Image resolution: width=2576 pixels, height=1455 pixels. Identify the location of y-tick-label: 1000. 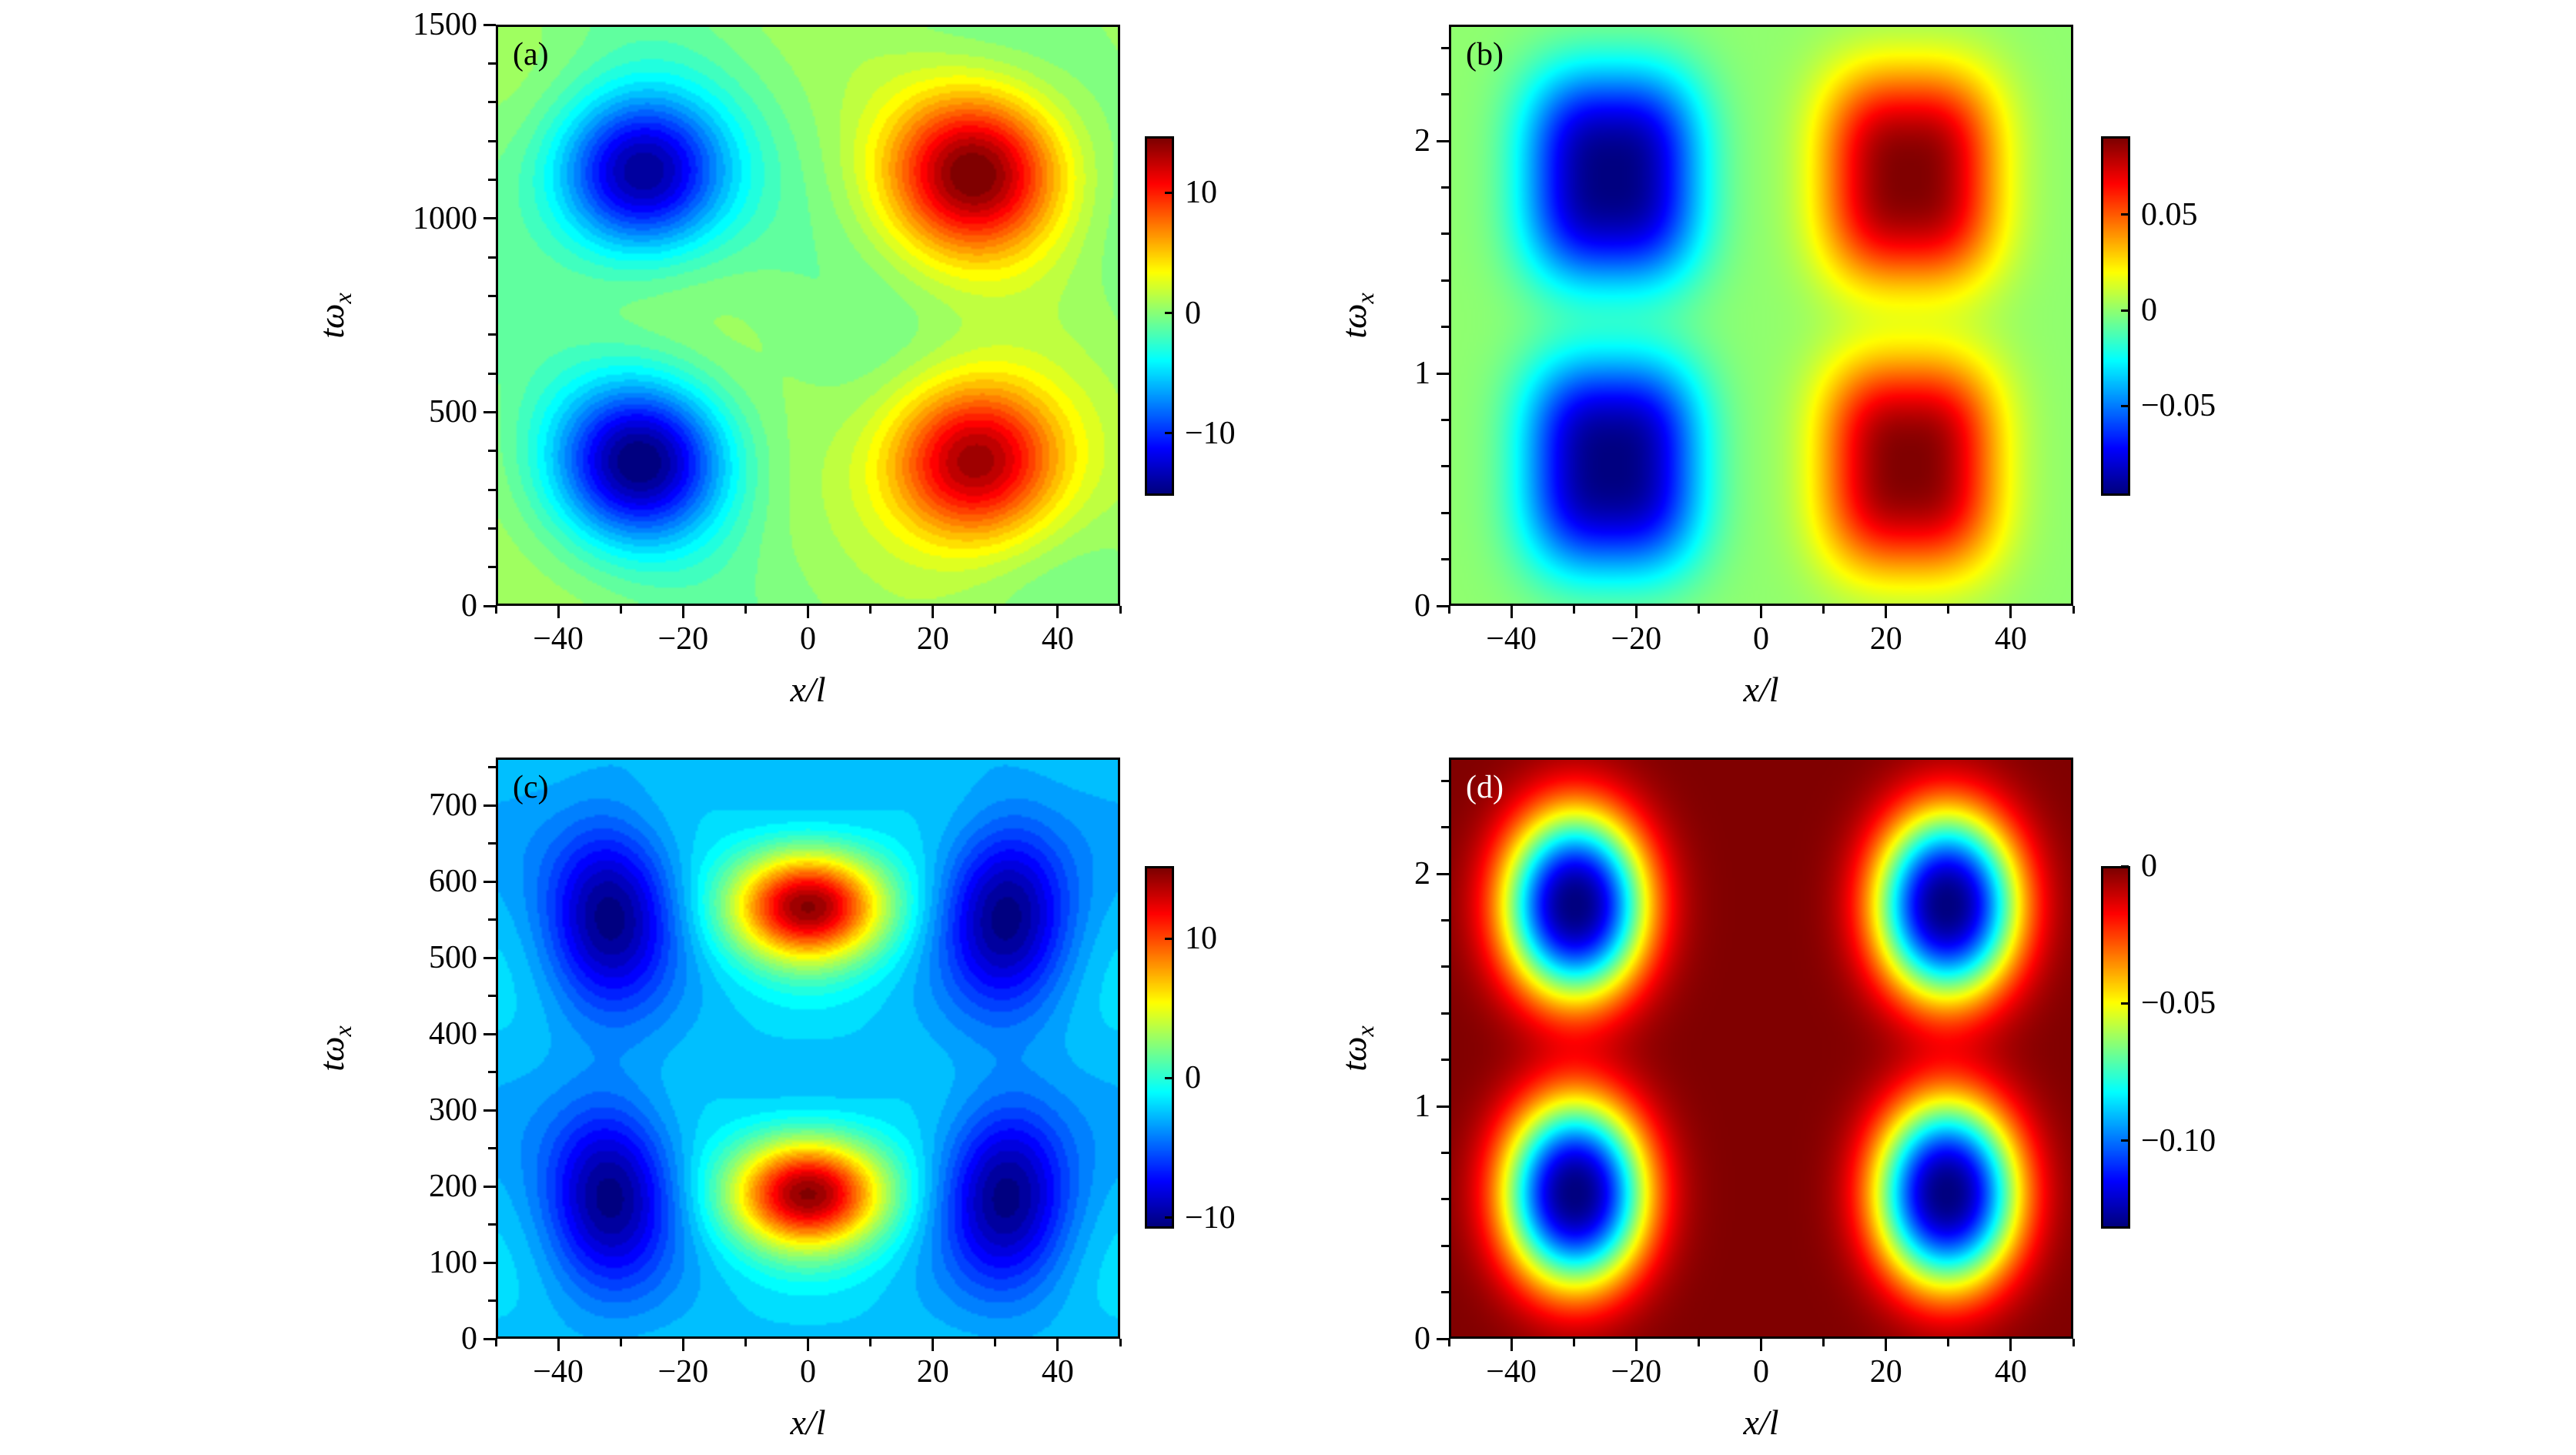
(445, 218).